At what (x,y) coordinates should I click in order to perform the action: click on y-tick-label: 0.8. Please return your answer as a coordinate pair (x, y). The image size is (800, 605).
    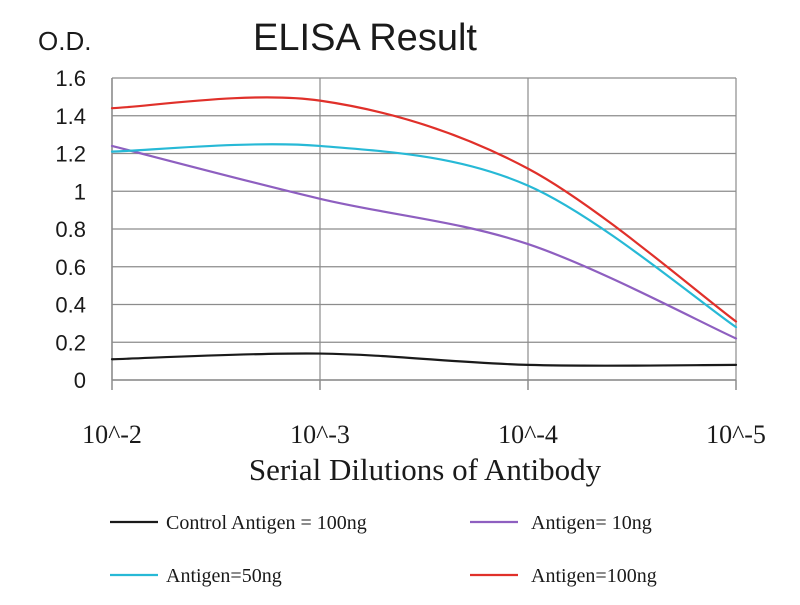
    Looking at the image, I should click on (70, 229).